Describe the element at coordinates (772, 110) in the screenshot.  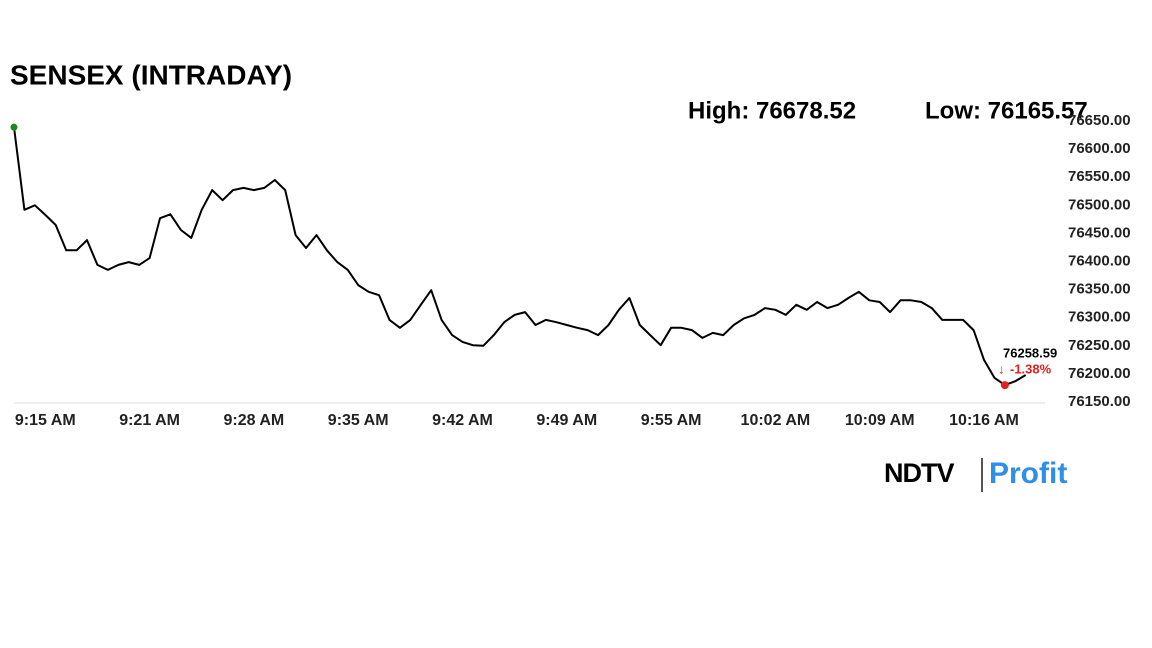
I see `high-label: High: 76678.52` at that location.